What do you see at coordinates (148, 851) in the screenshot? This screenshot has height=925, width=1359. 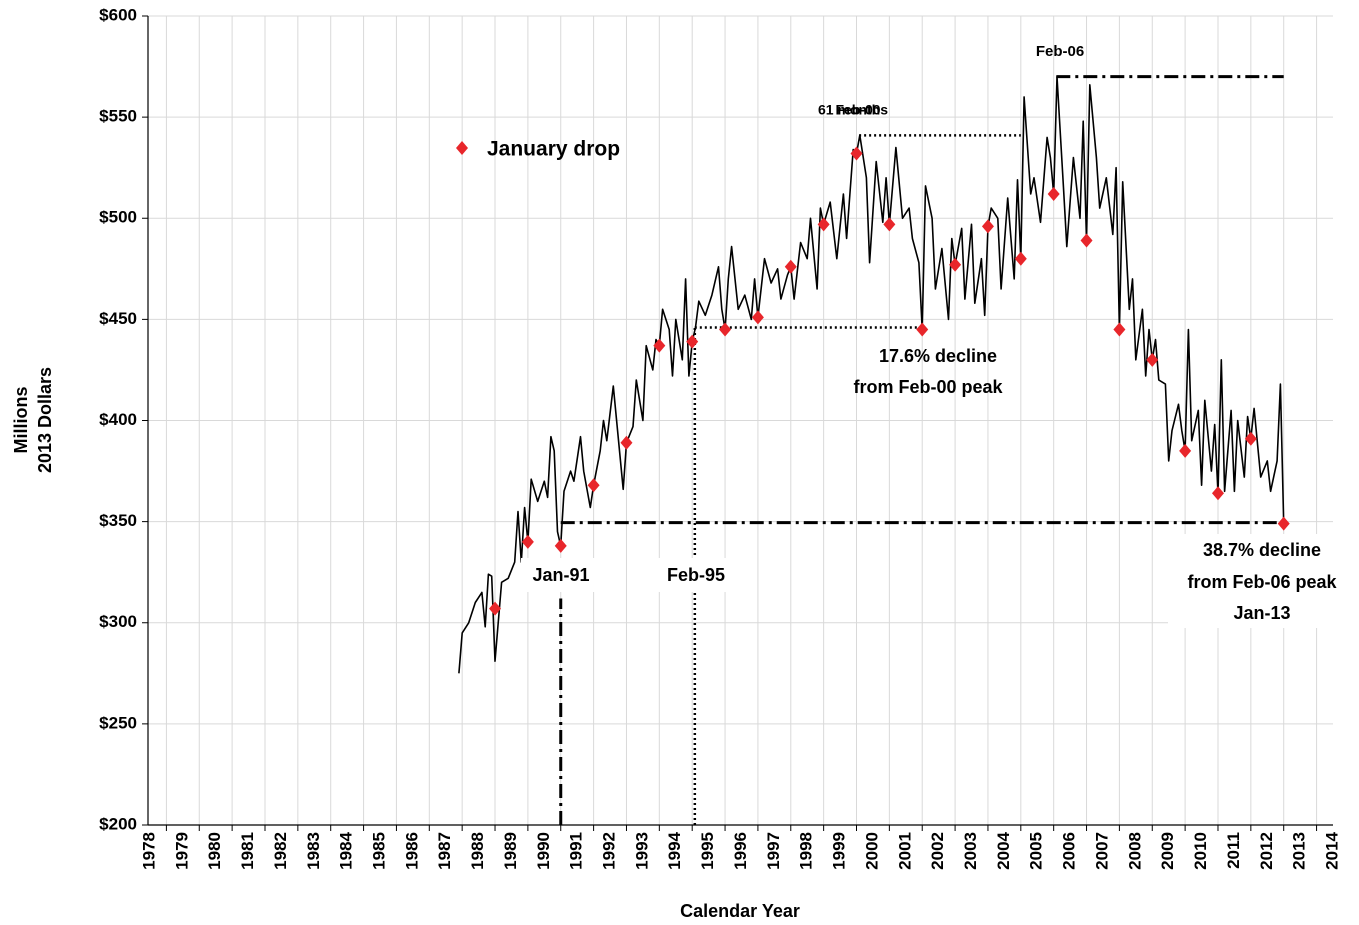 I see `x-tick-label: 1978` at bounding box center [148, 851].